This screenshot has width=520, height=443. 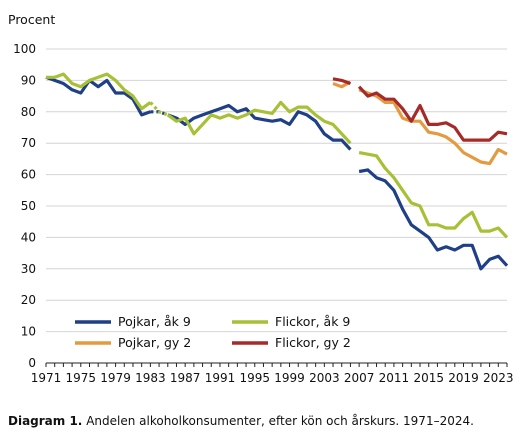 What do you see at coordinates (220, 378) in the screenshot?
I see `x-tick-1991: 1991` at bounding box center [220, 378].